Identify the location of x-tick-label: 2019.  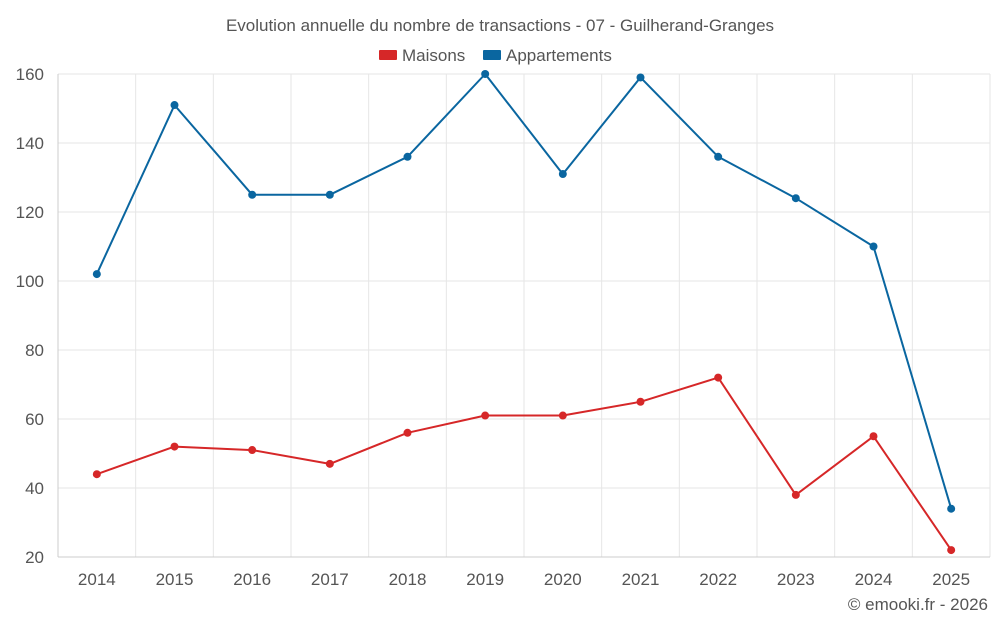
(485, 579).